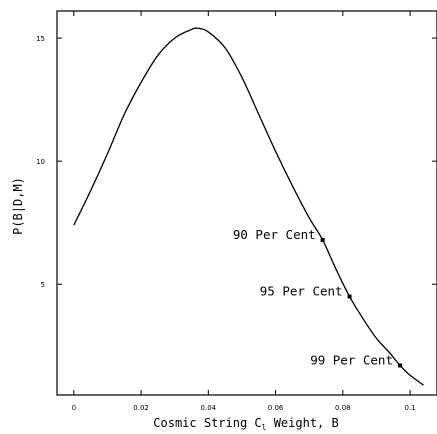 The image size is (437, 434). What do you see at coordinates (43, 285) in the screenshot?
I see `y-tick-label: 5` at bounding box center [43, 285].